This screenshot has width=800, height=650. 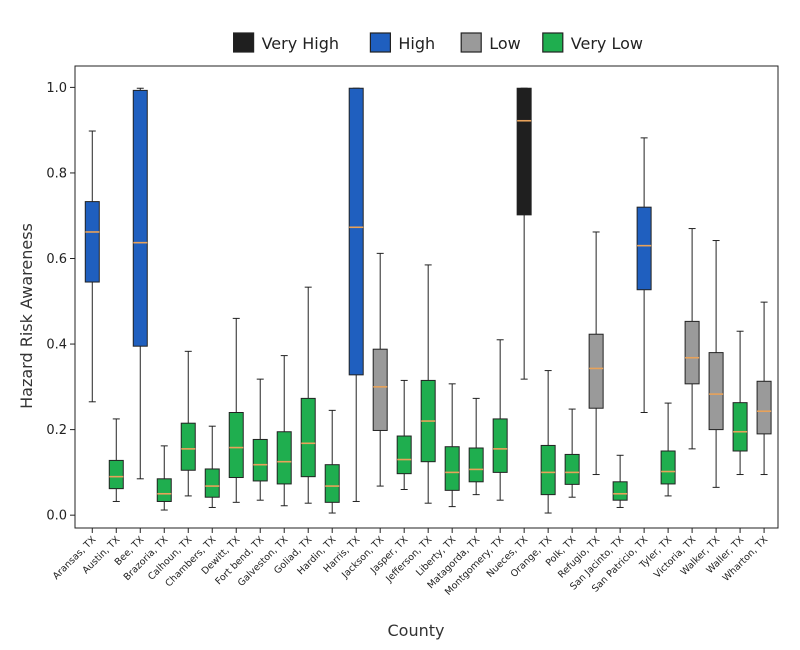 What do you see at coordinates (505, 43) in the screenshot?
I see `legend-label: Low` at bounding box center [505, 43].